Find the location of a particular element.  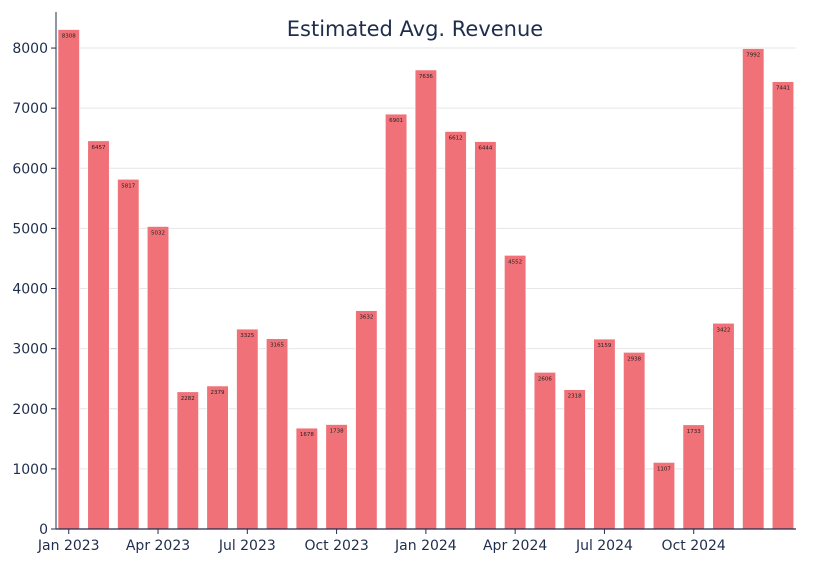

data-label: 1678 is located at coordinates (307, 435).